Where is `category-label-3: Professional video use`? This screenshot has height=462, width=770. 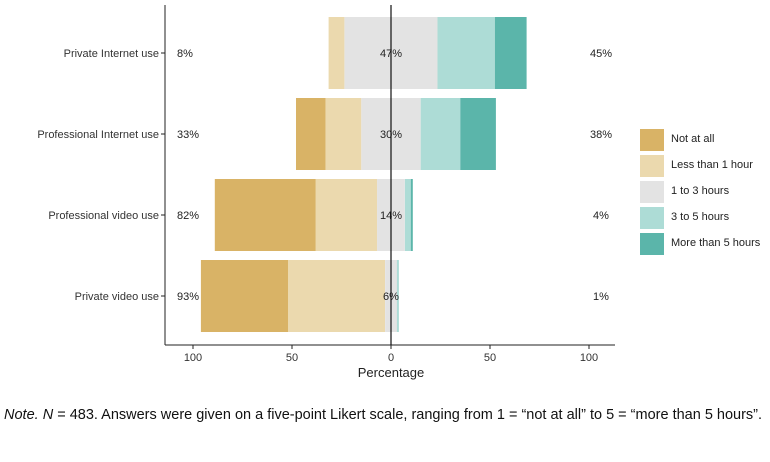 category-label-3: Professional video use is located at coordinates (103, 216).